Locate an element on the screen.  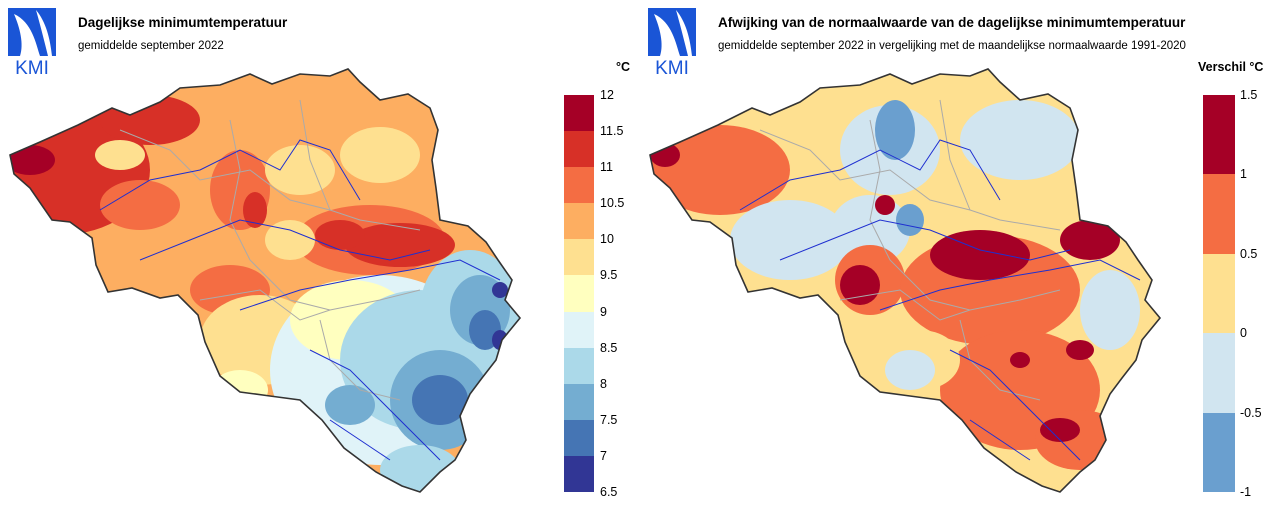
legend-tick-label: 10 is located at coordinates (607, 239).